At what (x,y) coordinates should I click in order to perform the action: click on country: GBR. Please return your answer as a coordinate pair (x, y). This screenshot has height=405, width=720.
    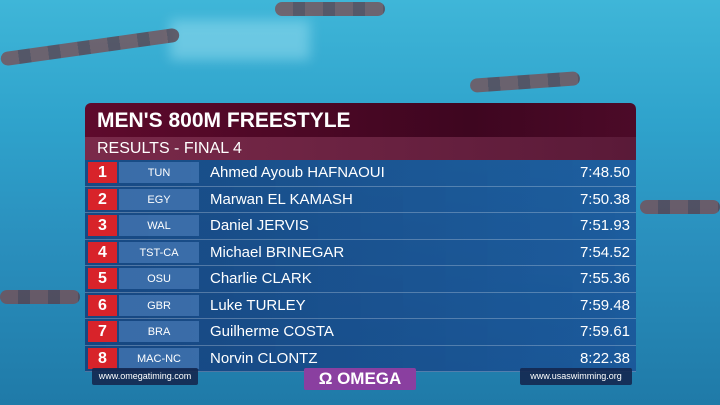
    Looking at the image, I should click on (159, 305).